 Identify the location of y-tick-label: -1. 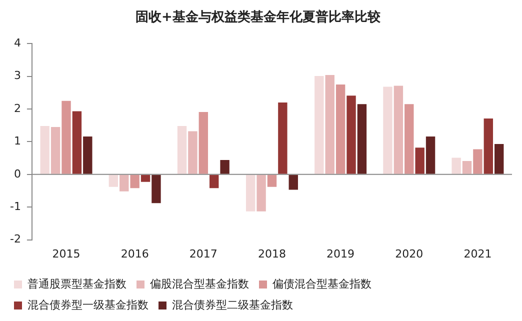
(15, 206).